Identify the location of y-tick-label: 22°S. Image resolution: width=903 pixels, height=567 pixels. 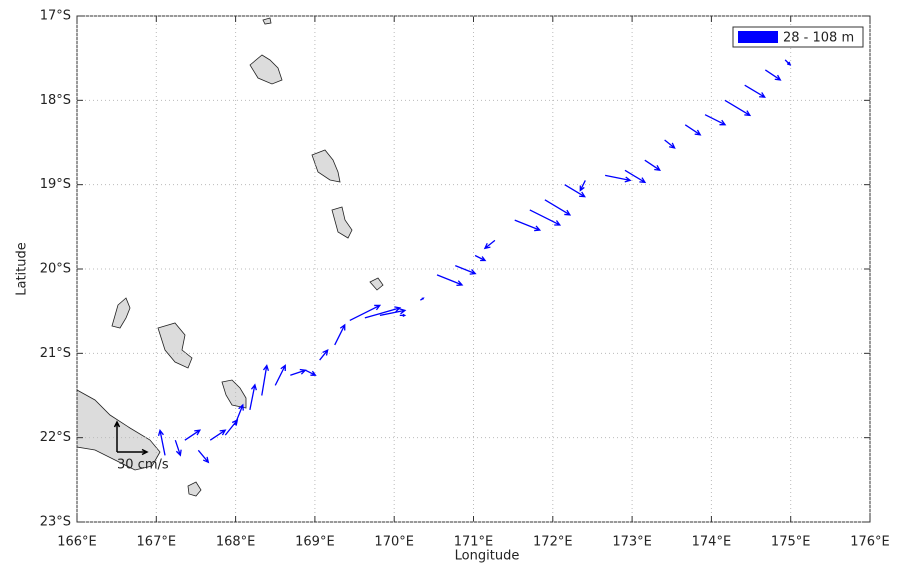
(55, 437).